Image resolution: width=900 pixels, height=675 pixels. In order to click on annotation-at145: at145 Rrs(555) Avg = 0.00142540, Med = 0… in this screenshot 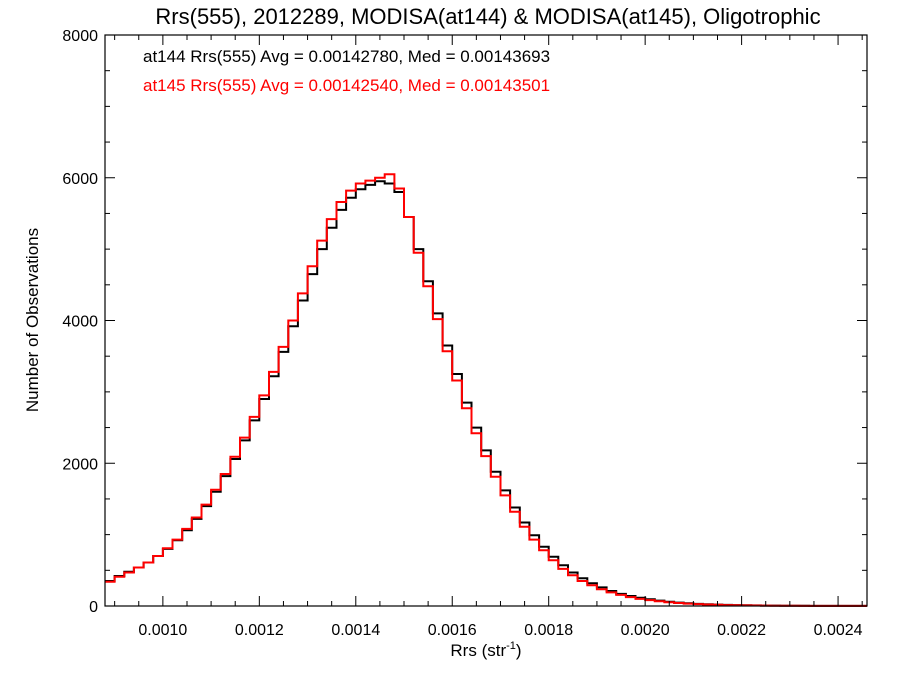, I will do `click(346, 85)`.